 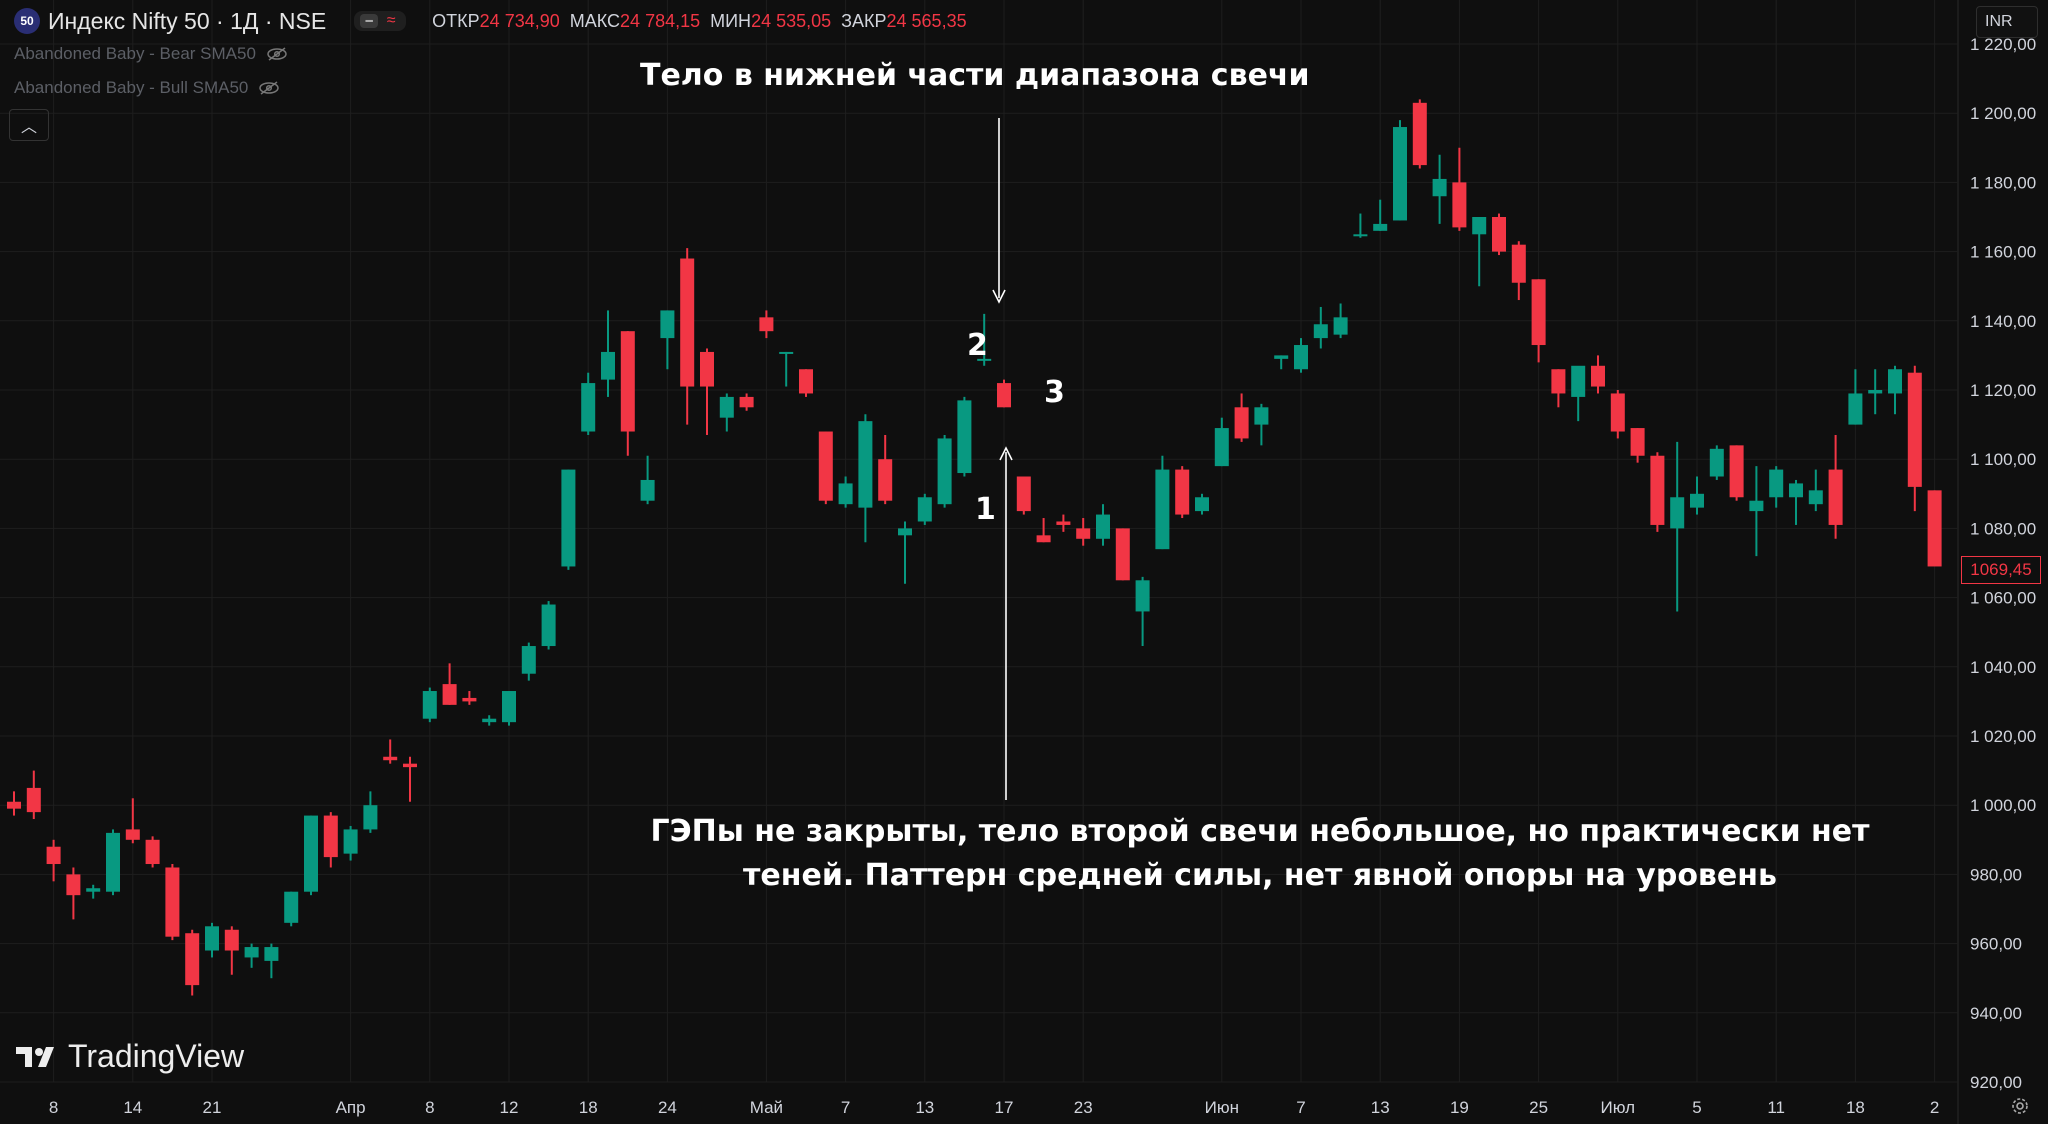 I want to click on x-tick-label: 24, so click(x=667, y=1107).